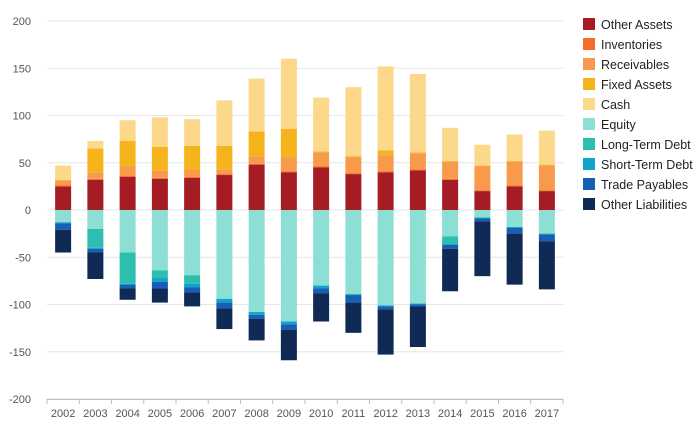 The image size is (700, 433). Describe the element at coordinates (615, 105) in the screenshot. I see `legend-label: Cash` at that location.